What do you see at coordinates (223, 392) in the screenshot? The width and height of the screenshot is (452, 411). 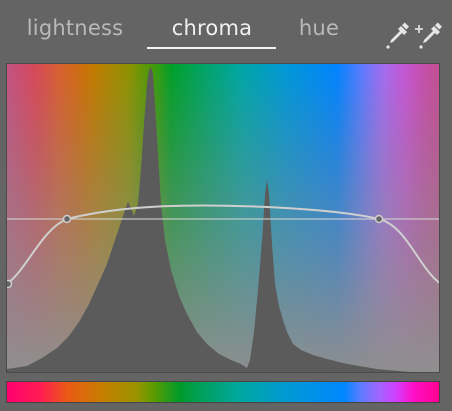 I see `hue-gradient-bar` at bounding box center [223, 392].